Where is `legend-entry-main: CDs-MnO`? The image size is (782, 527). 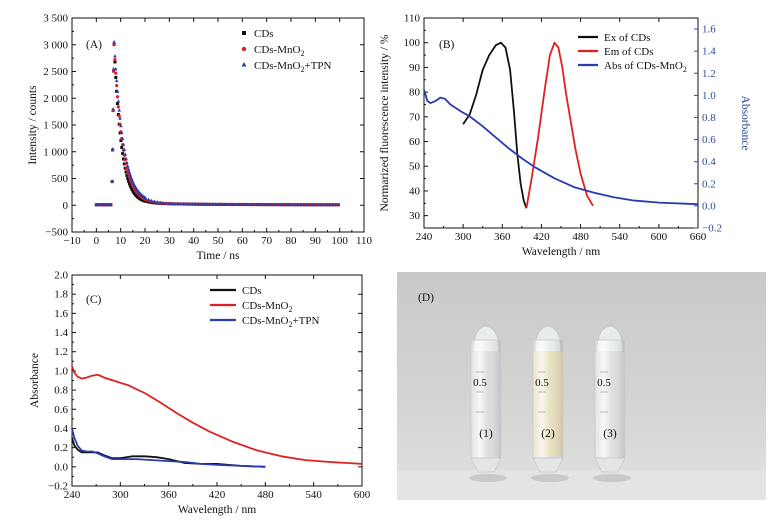 legend-entry-main: CDs-MnO is located at coordinates (265, 306).